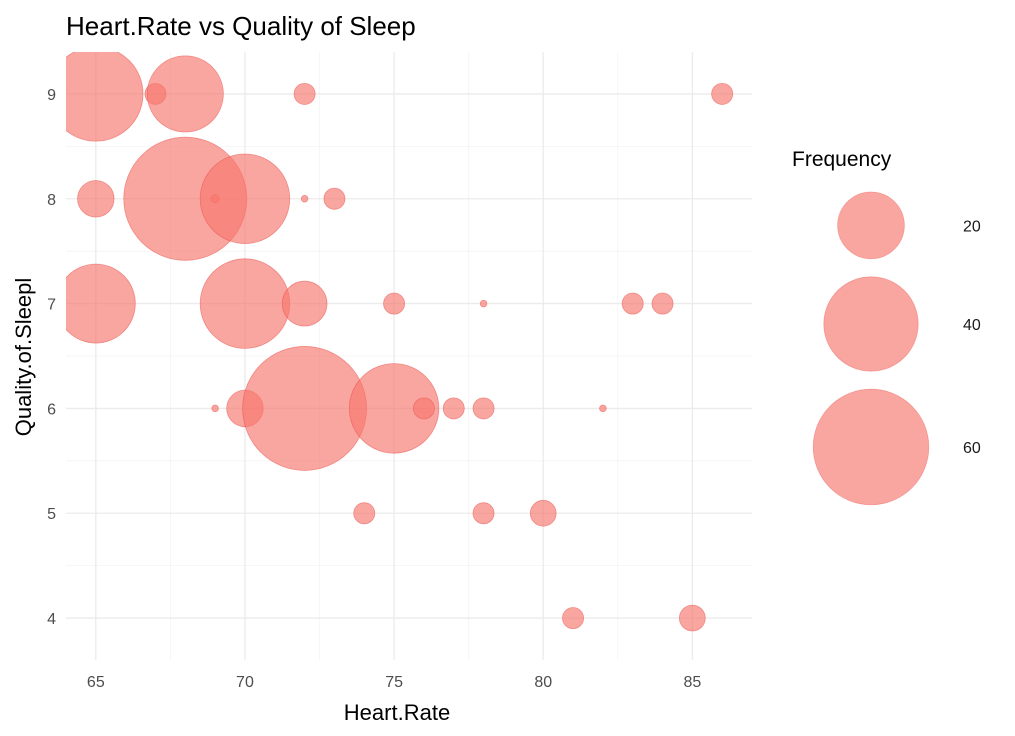 The image size is (1015, 736). I want to click on legend-entry-label: 20, so click(972, 226).